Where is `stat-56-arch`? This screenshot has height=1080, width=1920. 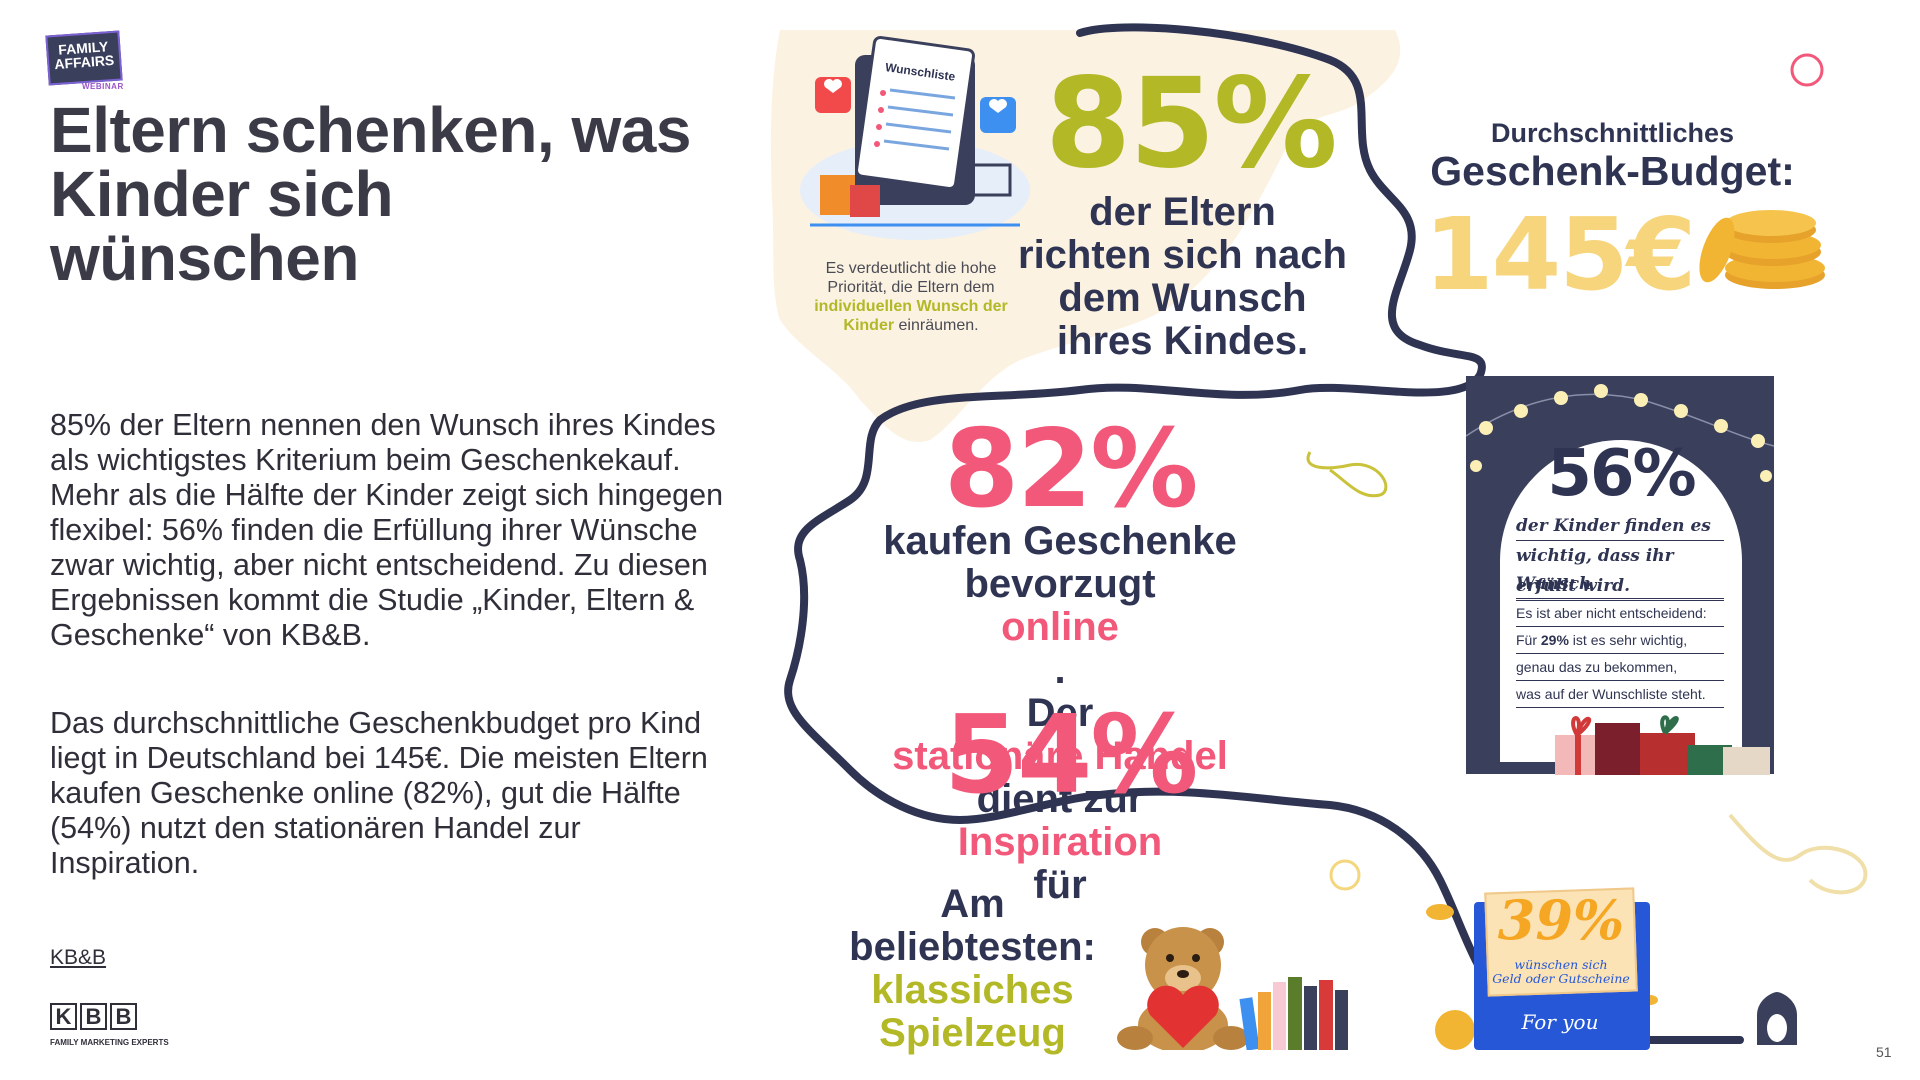
stat-56-arch is located at coordinates (1621, 601).